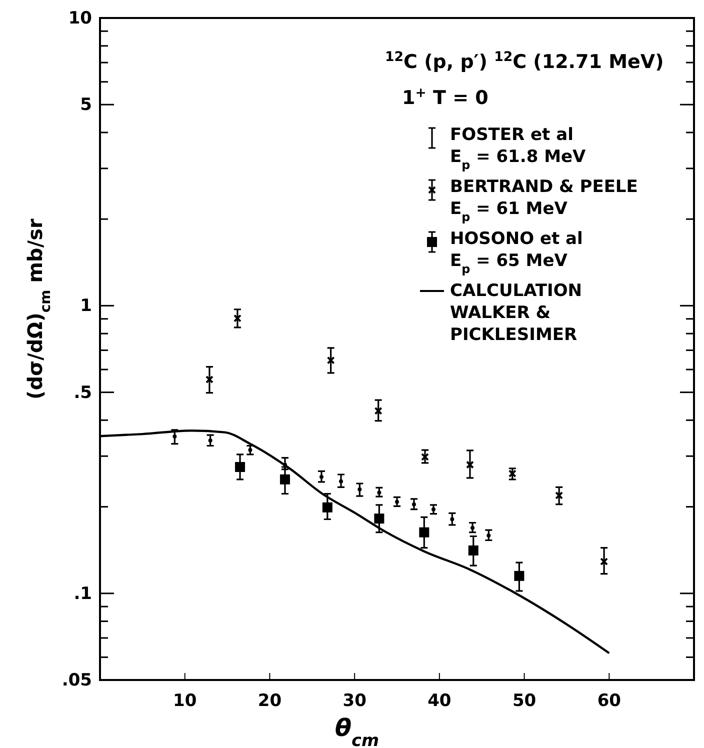 The width and height of the screenshot is (704, 748). What do you see at coordinates (357, 731) in the screenshot?
I see `x-axis-title: θ$_{cm}$` at bounding box center [357, 731].